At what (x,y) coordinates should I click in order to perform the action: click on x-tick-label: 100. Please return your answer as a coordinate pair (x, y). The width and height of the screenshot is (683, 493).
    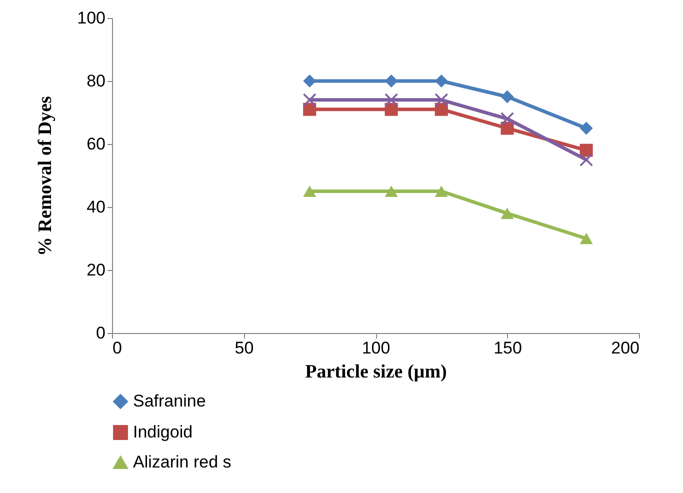
    Looking at the image, I should click on (376, 348).